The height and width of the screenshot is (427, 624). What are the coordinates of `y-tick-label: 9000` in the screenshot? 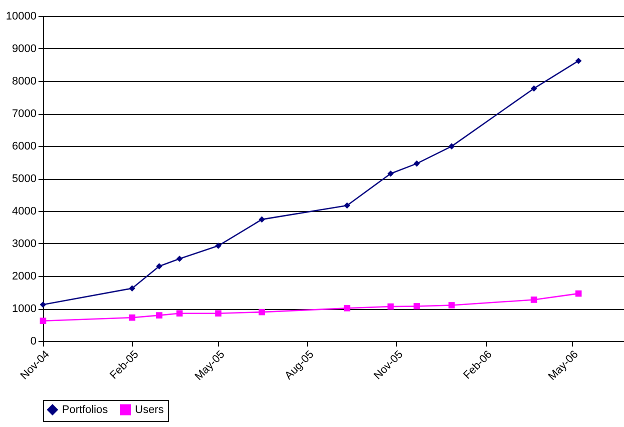 It's located at (24, 49).